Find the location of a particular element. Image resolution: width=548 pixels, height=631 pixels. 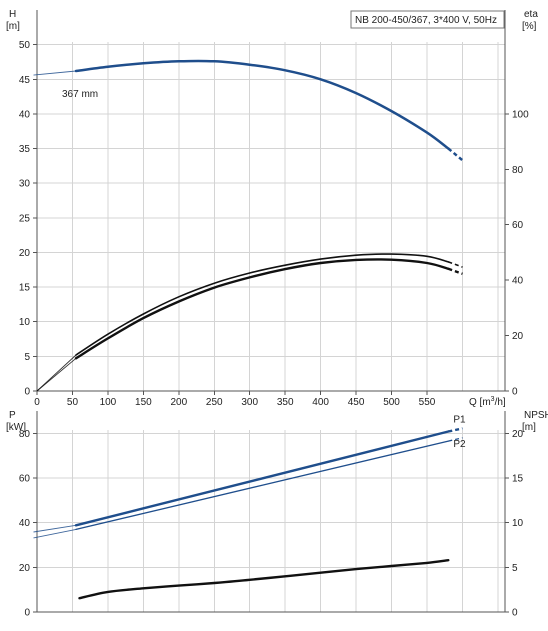

power-npsh-right-tick-label-0: 0 is located at coordinates (515, 613).